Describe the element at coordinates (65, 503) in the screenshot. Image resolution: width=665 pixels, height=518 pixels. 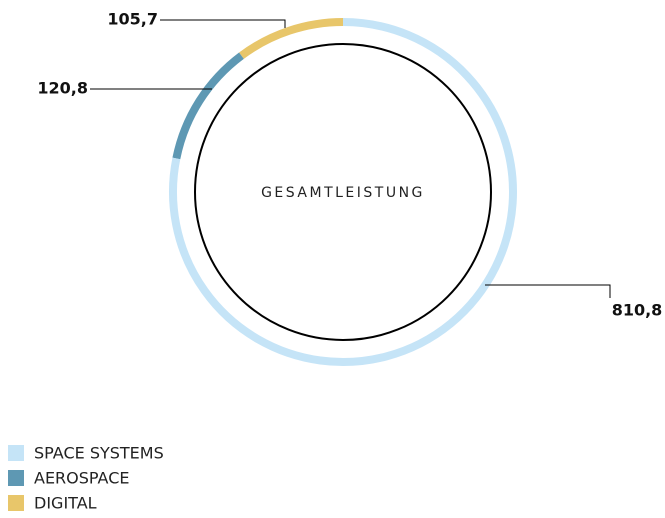
I see `legend-label: DIGITAL` at that location.